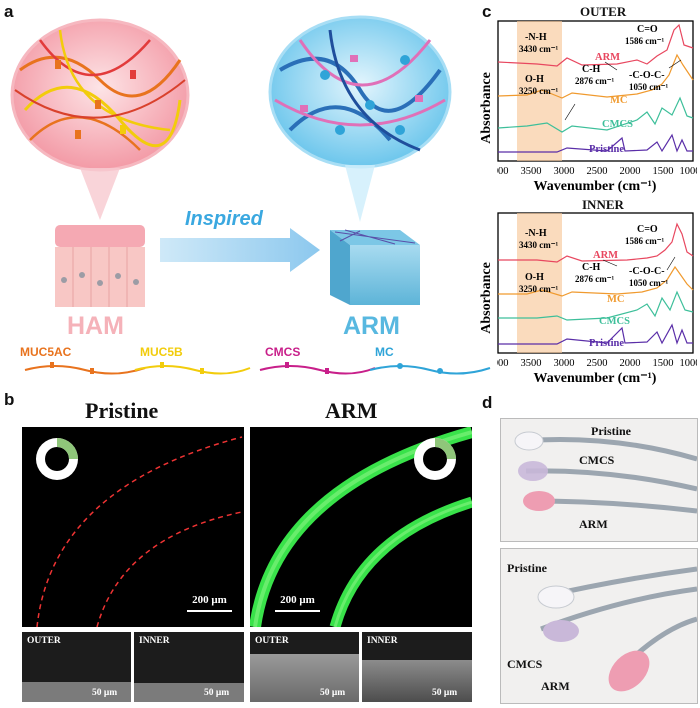  Describe the element at coordinates (46, 352) in the screenshot. I see `legend-muc5ac: MUC5AC` at that location.